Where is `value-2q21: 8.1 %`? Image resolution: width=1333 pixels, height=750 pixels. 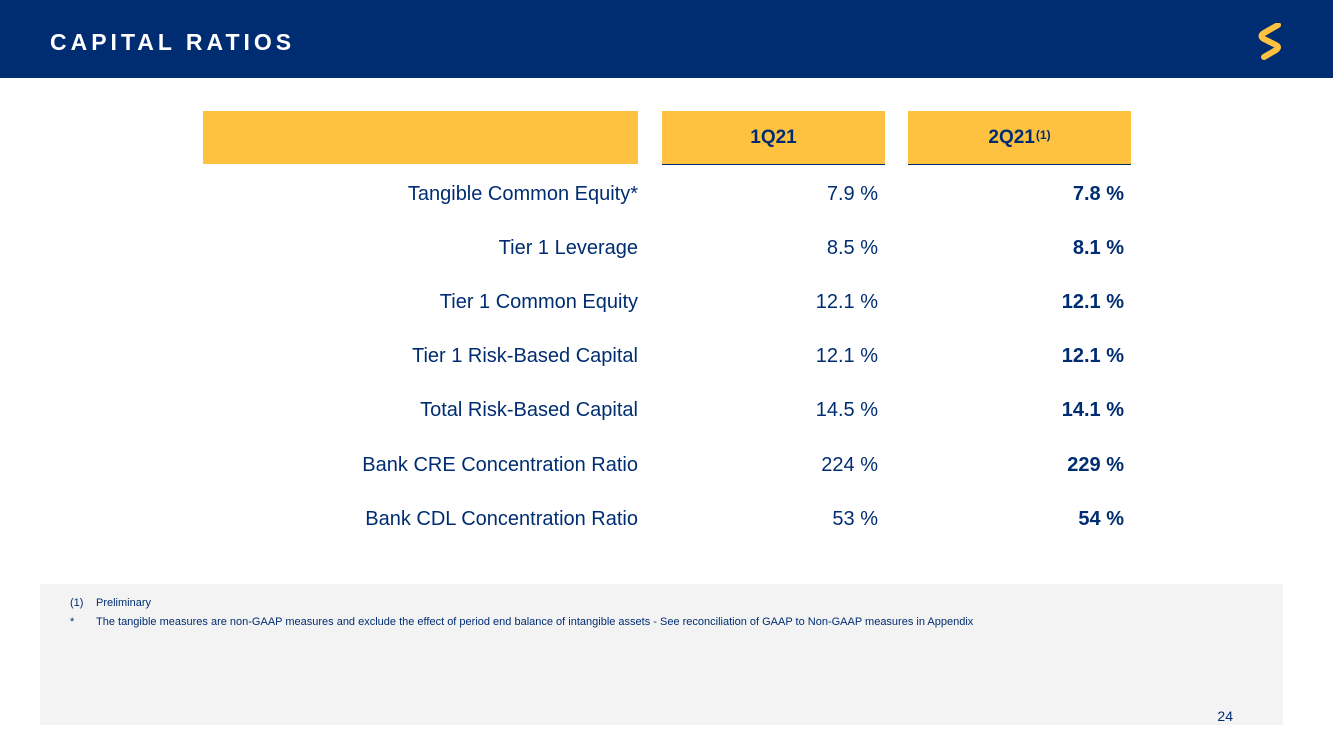
value-2q21: 8.1 % is located at coordinates (1098, 248).